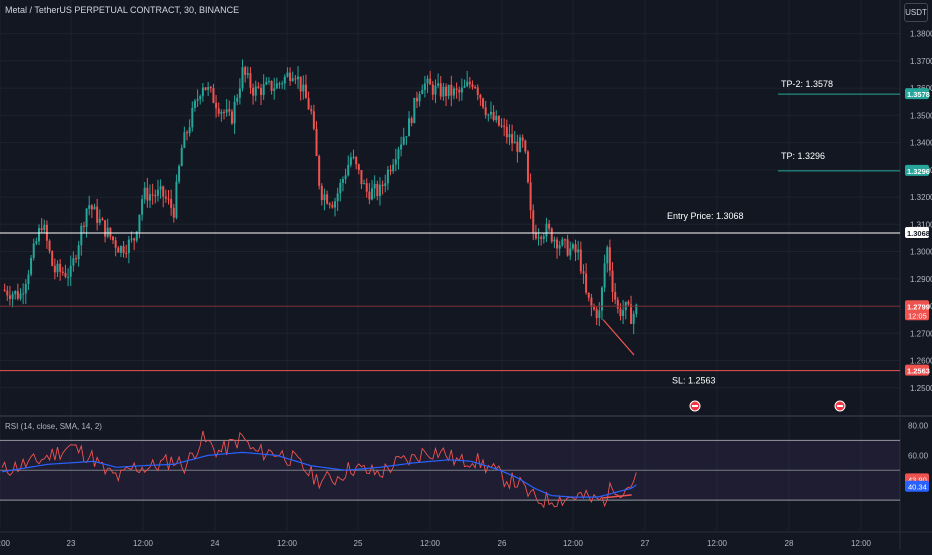  I want to click on price-tick-label: 1.3500, so click(921, 115).